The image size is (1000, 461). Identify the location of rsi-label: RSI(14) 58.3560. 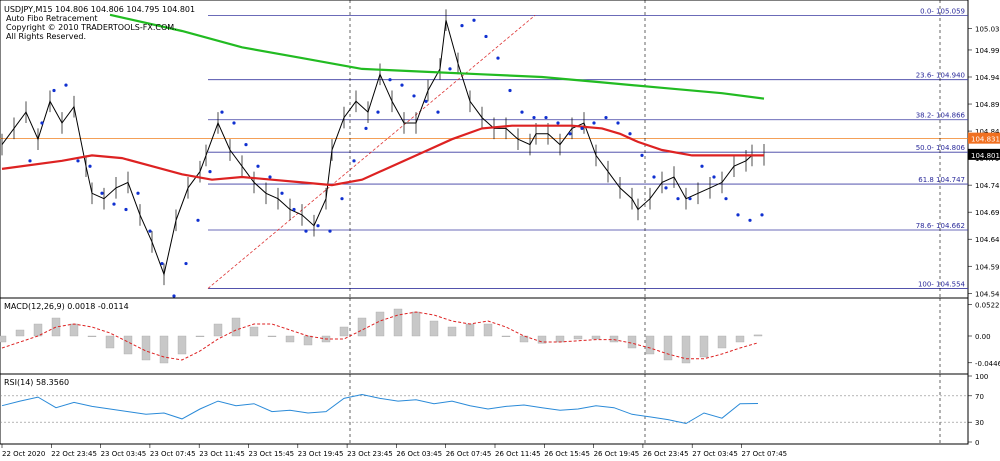
(36, 382).